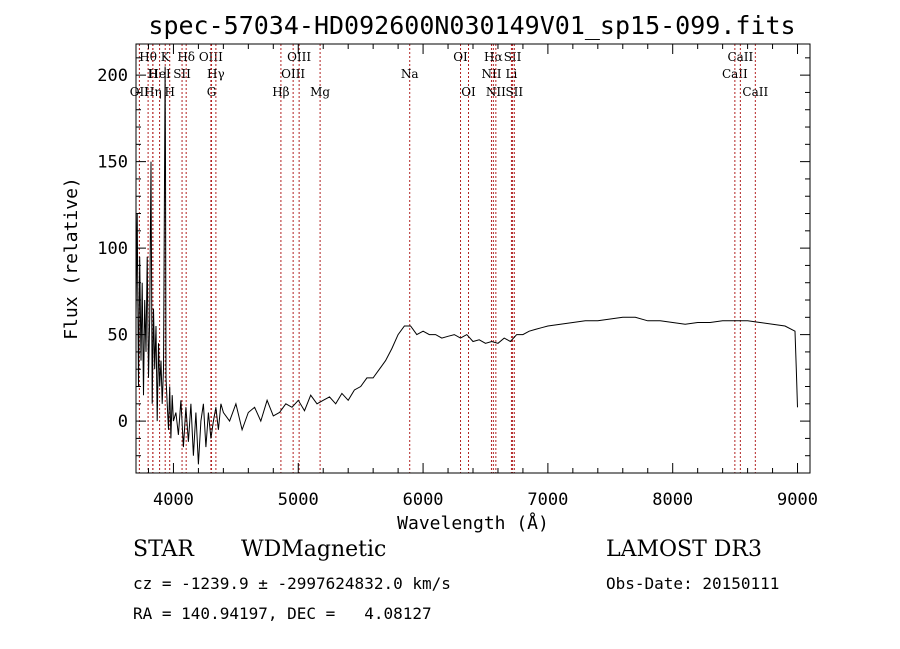 The height and width of the screenshot is (649, 900). I want to click on line-marker-label: K, so click(166, 57).